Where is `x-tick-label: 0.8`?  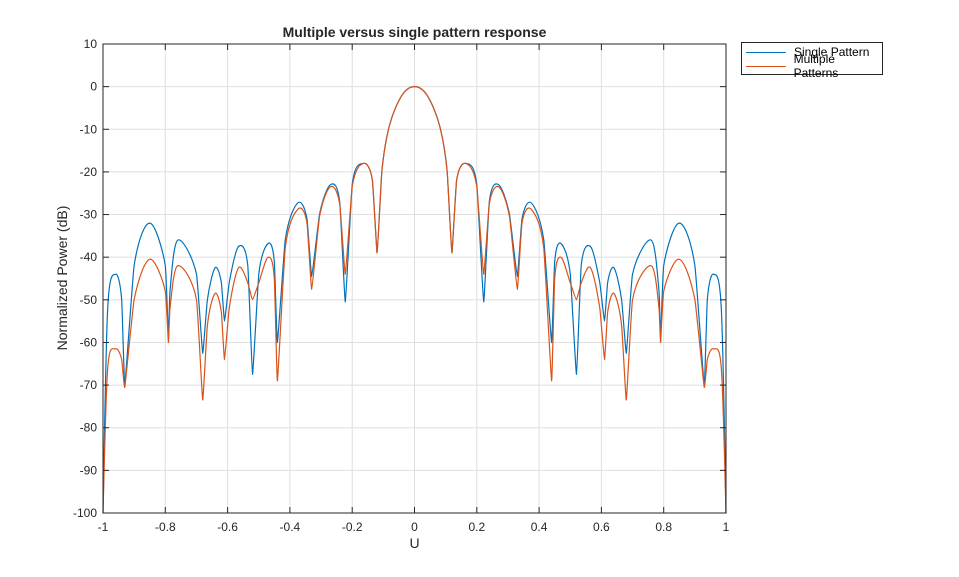
x-tick-label: 0.8 is located at coordinates (663, 527).